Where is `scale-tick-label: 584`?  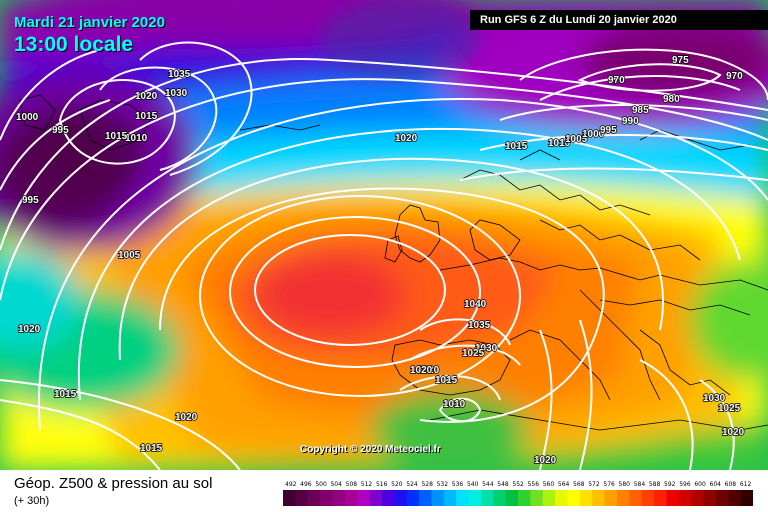 scale-tick-label: 584 is located at coordinates (640, 484).